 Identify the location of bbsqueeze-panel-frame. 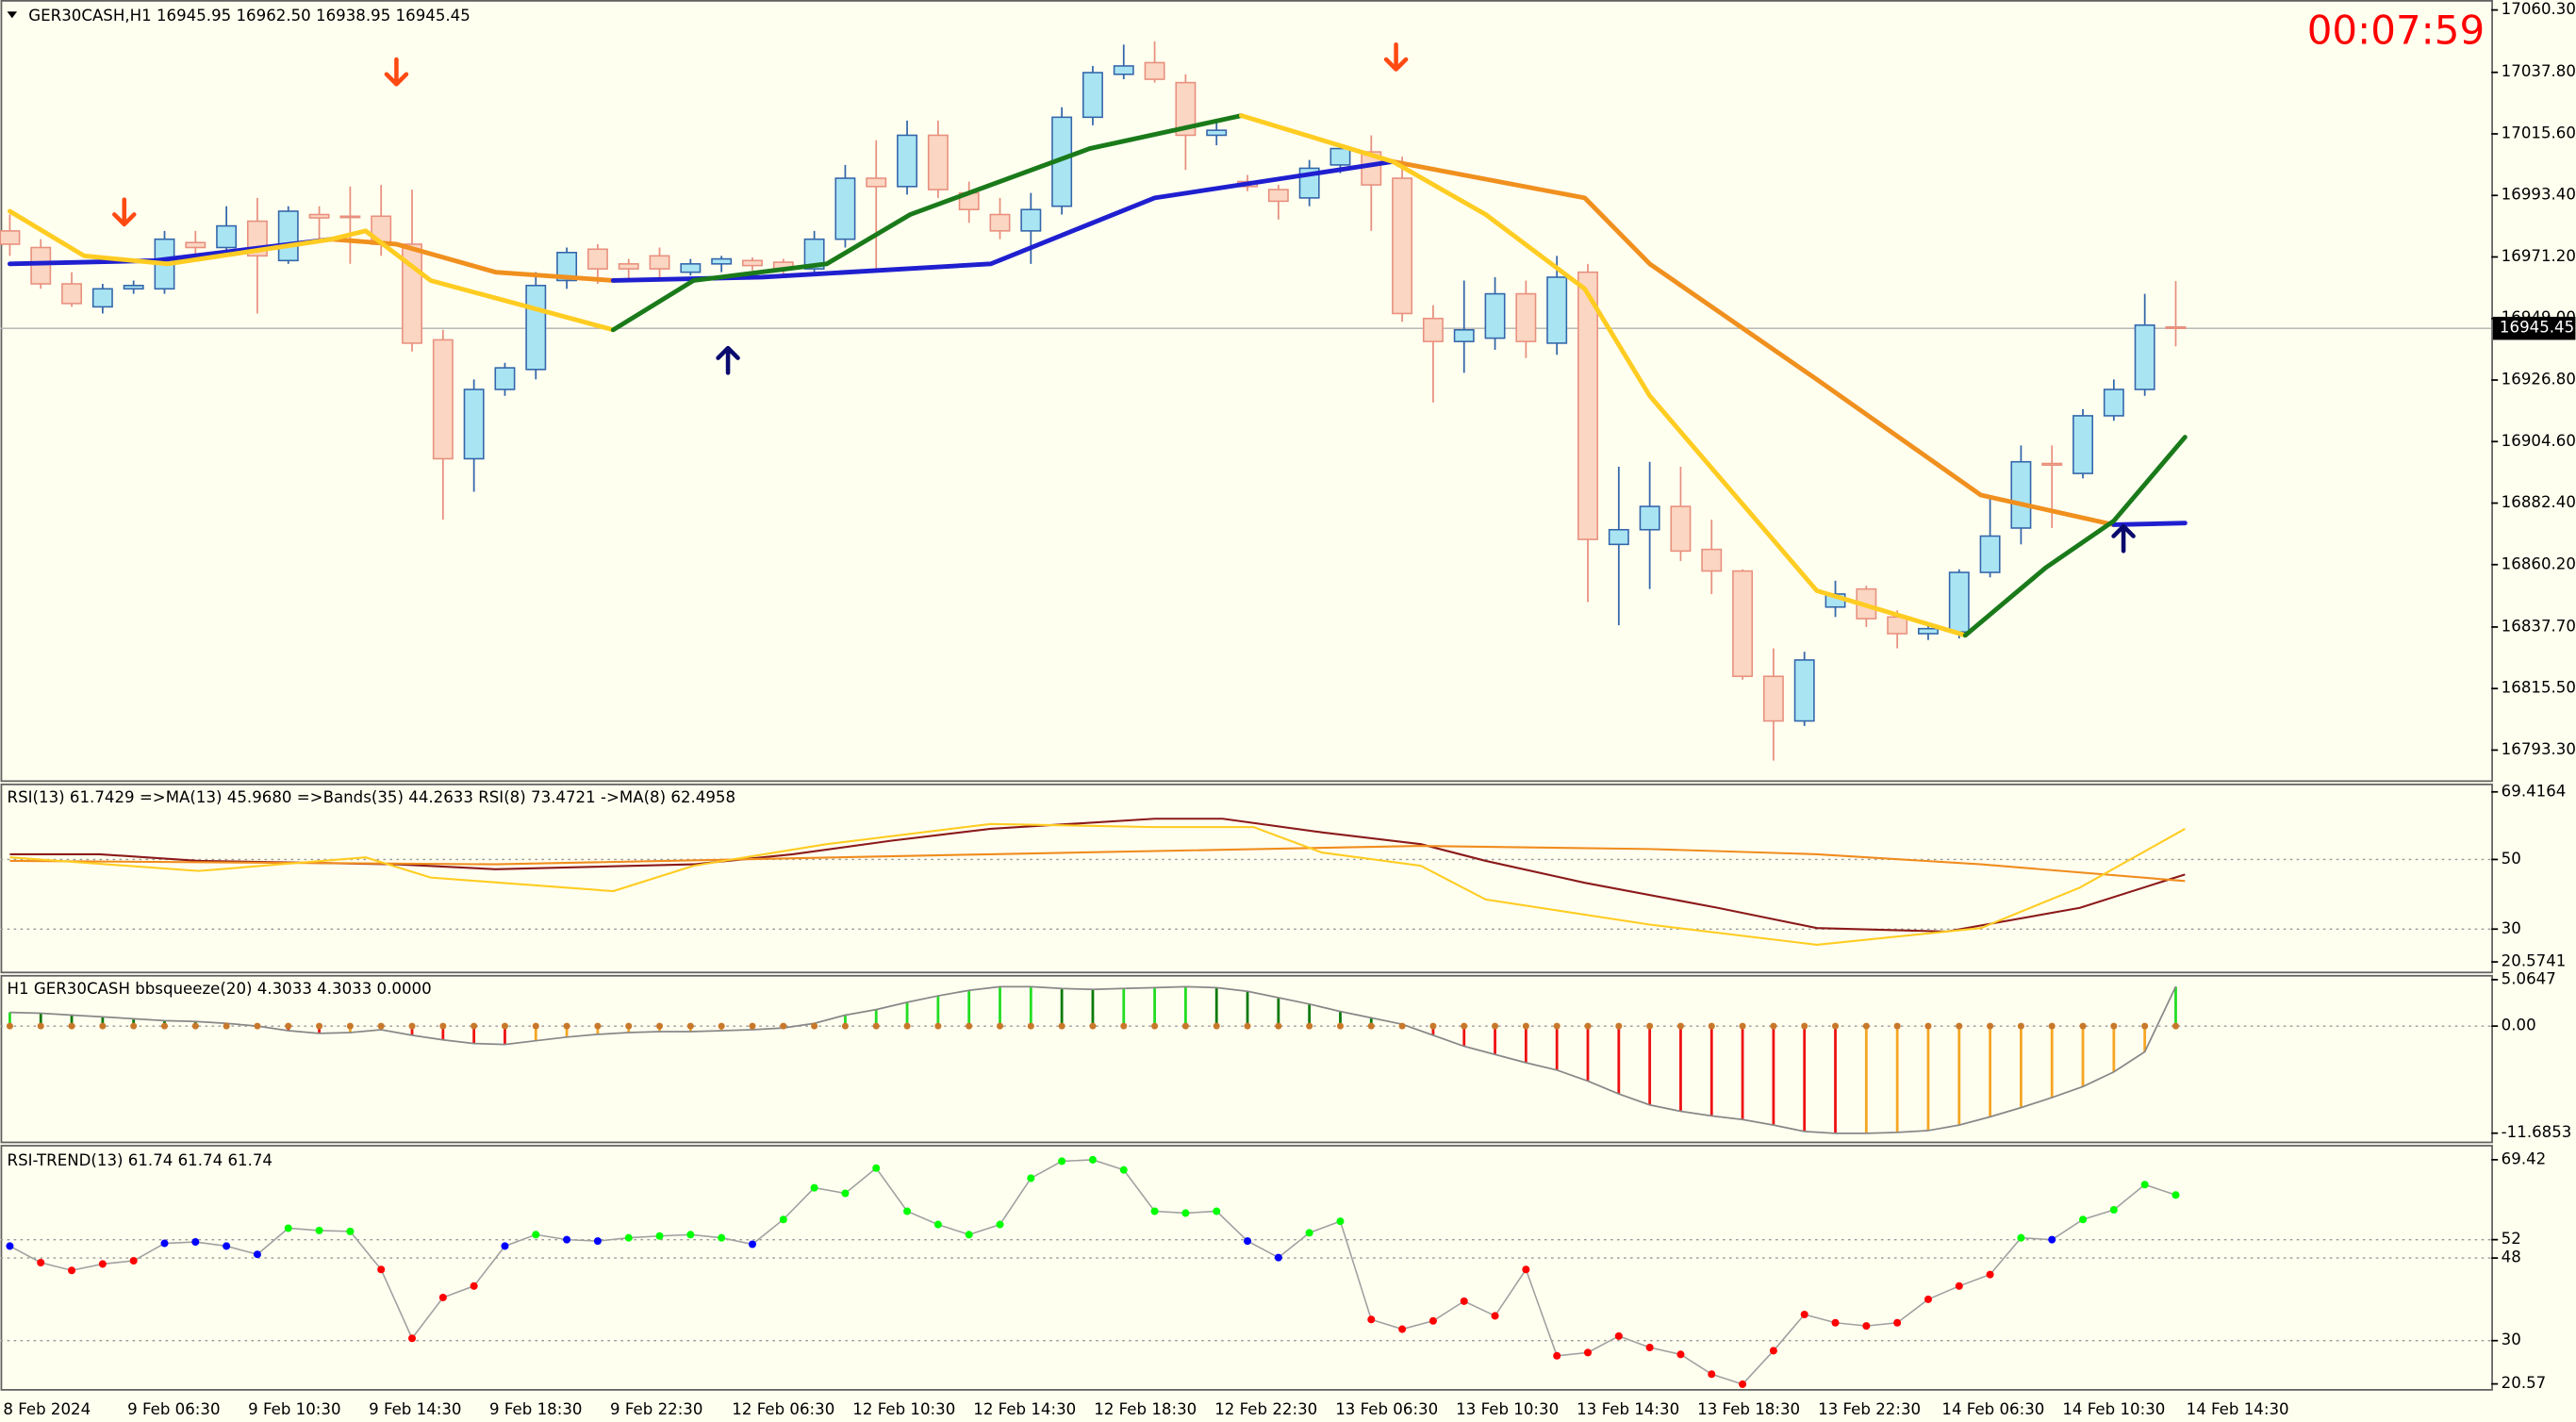
(1246, 1059).